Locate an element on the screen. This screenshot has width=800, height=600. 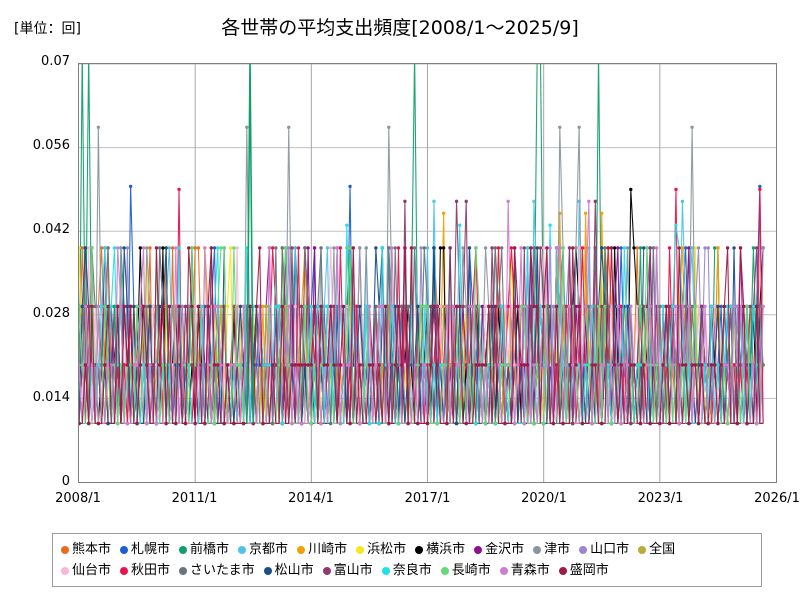
legend-item-青森市: 青森市 is located at coordinates (524, 570).